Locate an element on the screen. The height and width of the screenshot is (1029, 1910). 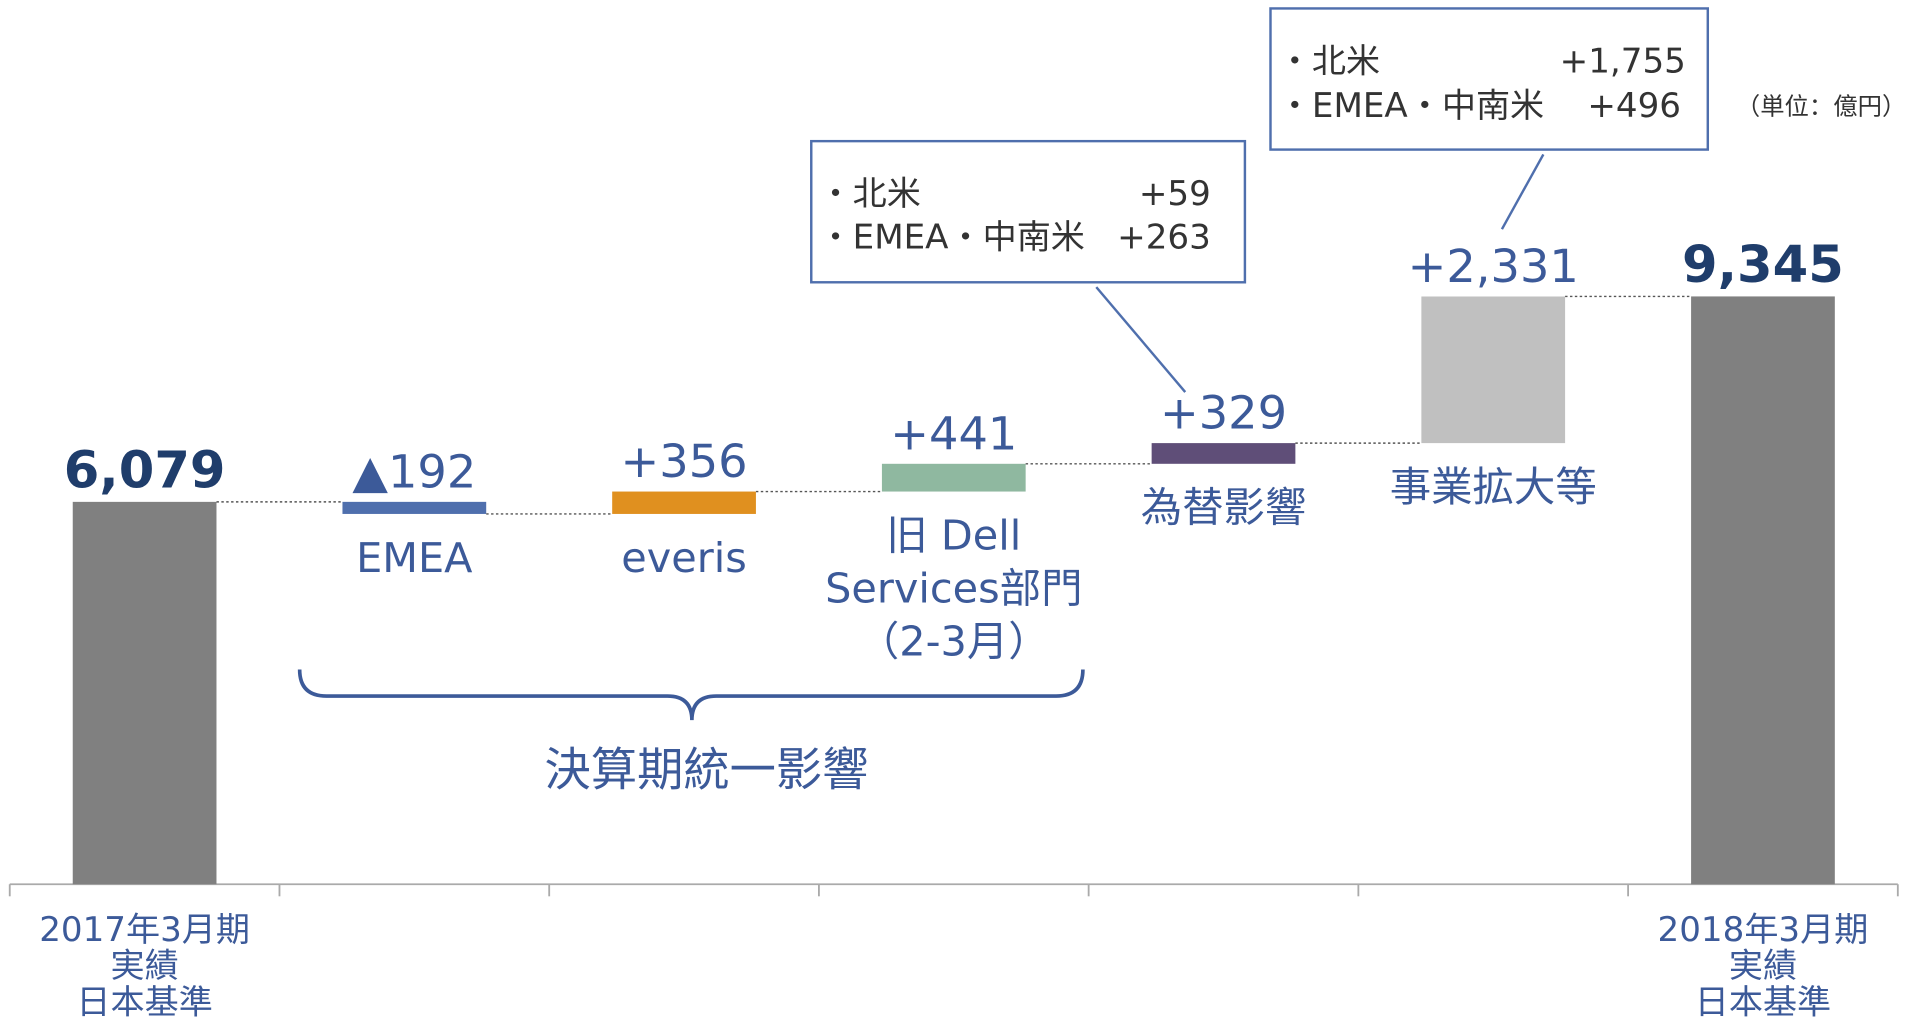
category-label: 2017年3月期実績日本基準 is located at coordinates (144, 966).